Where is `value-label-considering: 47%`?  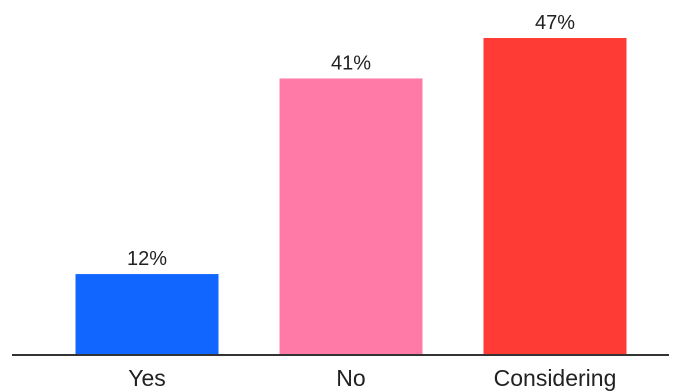 value-label-considering: 47% is located at coordinates (555, 23).